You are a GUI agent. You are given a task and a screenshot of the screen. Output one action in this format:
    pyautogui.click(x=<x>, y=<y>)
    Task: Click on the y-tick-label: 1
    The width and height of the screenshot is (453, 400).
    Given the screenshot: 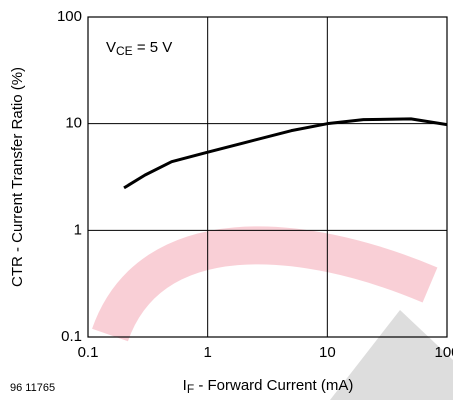 What is the action you would take?
    pyautogui.click(x=78, y=229)
    